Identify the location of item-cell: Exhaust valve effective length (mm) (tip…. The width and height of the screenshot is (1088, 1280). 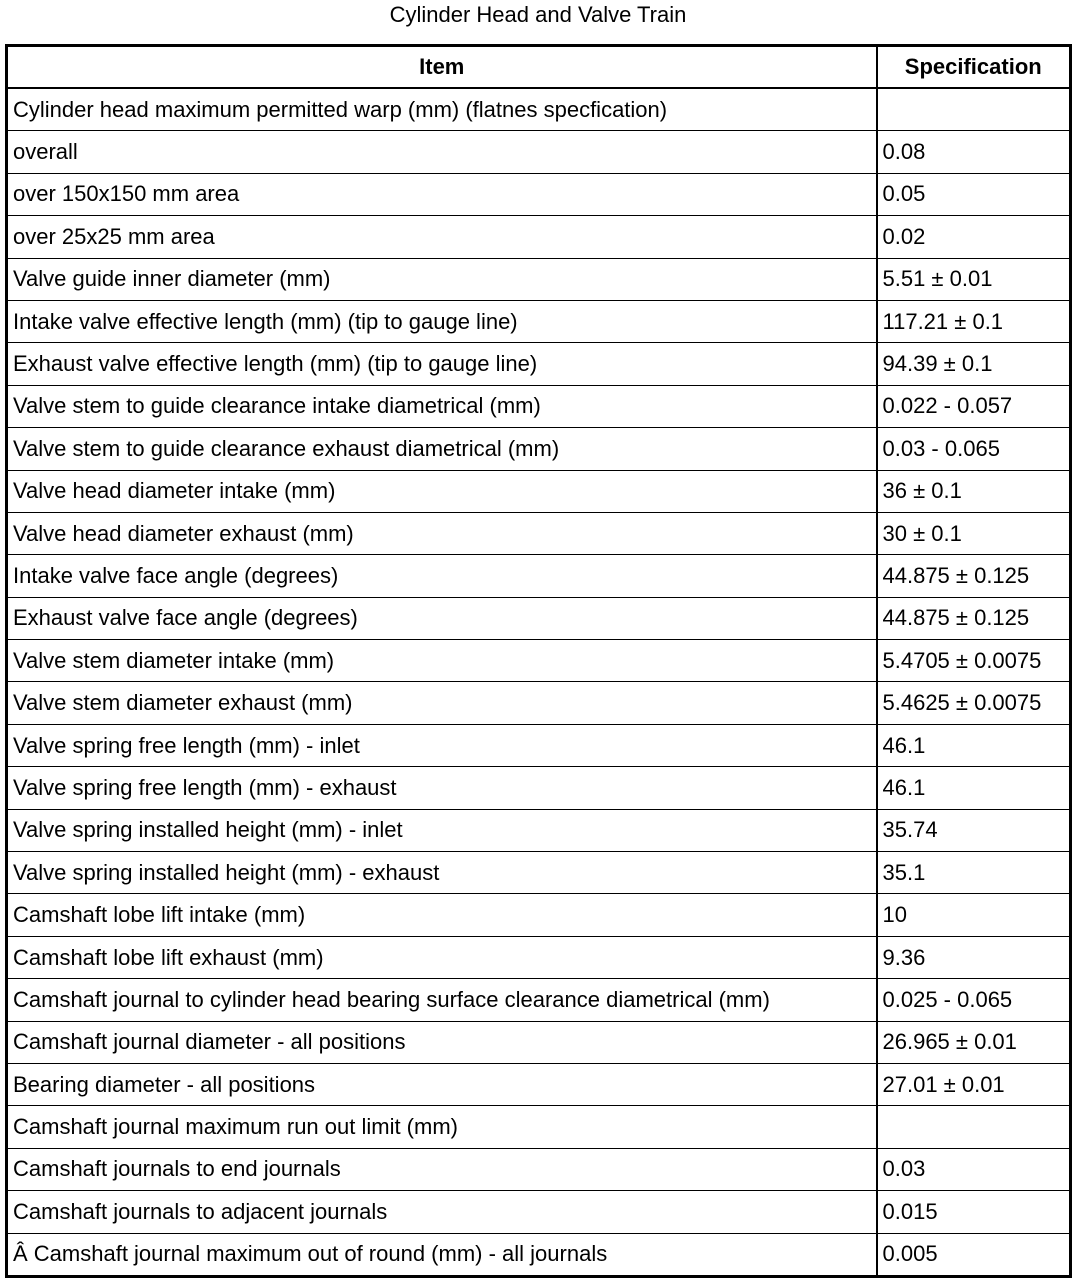
(441, 364).